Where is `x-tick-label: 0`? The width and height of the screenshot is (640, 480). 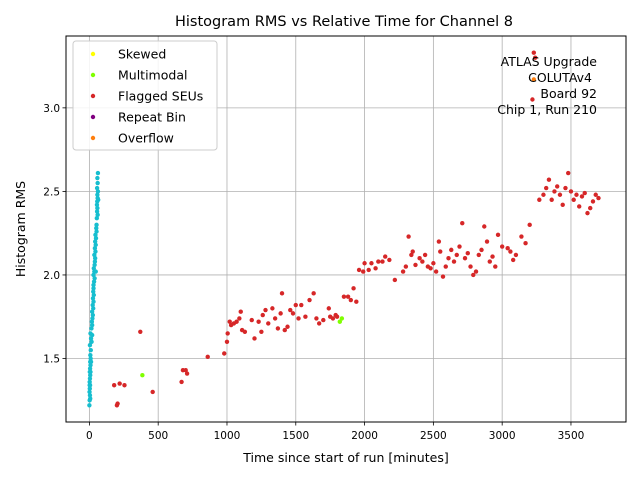 x-tick-label: 0 is located at coordinates (89, 436).